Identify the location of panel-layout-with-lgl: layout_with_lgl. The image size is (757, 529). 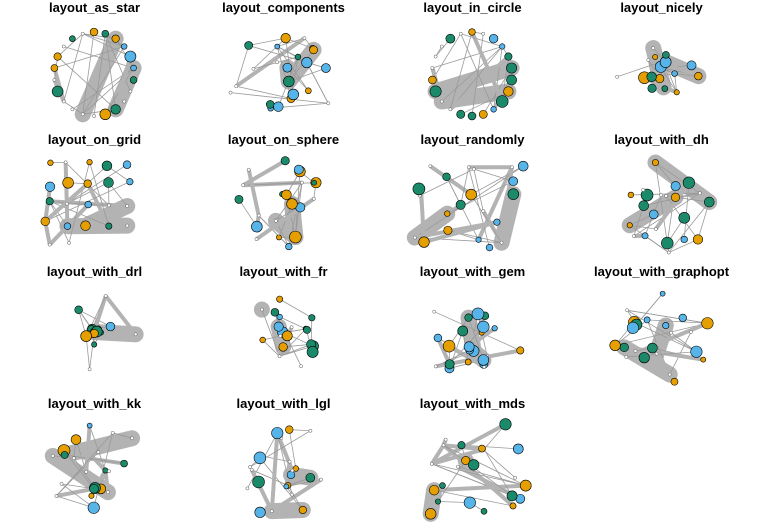
(283, 462).